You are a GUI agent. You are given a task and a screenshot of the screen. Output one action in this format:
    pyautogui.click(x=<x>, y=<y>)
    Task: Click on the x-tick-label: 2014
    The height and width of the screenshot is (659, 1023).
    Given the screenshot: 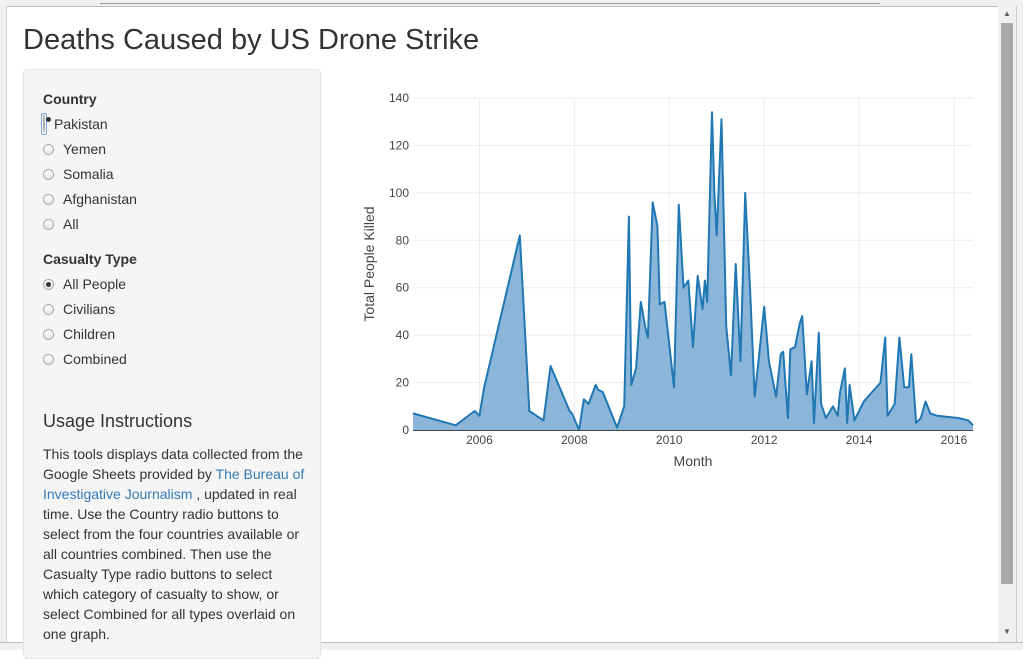 What is the action you would take?
    pyautogui.click(x=859, y=440)
    